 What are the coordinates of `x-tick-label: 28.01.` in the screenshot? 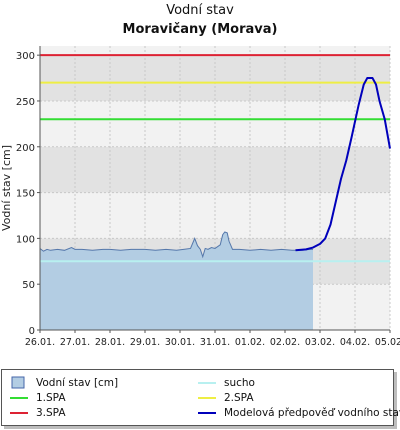 It's located at (110, 342).